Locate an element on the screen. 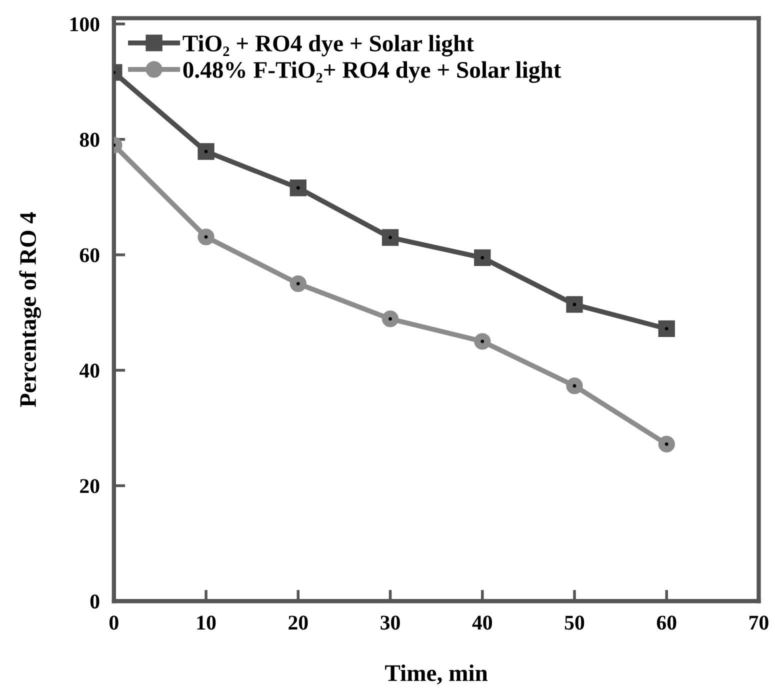 This screenshot has width=775, height=699. x-tick-label: 50 is located at coordinates (574, 623).